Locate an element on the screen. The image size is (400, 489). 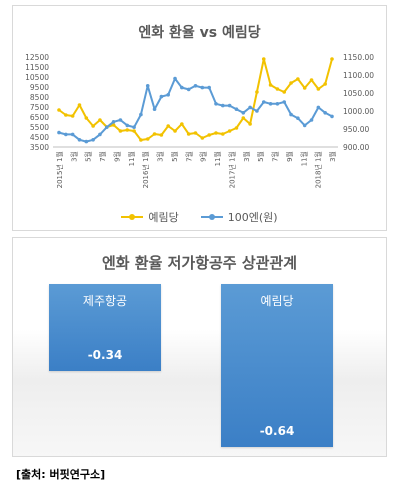
x-tick-label: 2017년 1월 is located at coordinates (231, 169).